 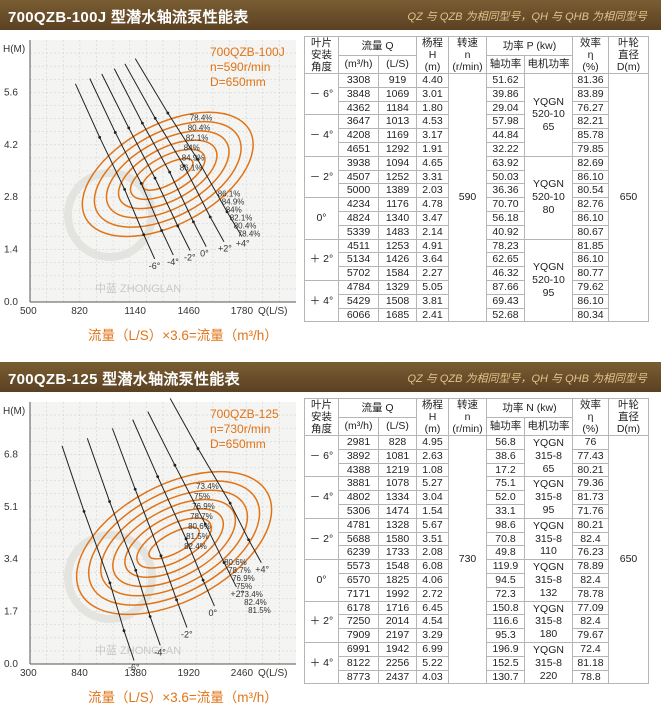 I want to click on header-efficiency: 效率 η (%), so click(x=590, y=55).